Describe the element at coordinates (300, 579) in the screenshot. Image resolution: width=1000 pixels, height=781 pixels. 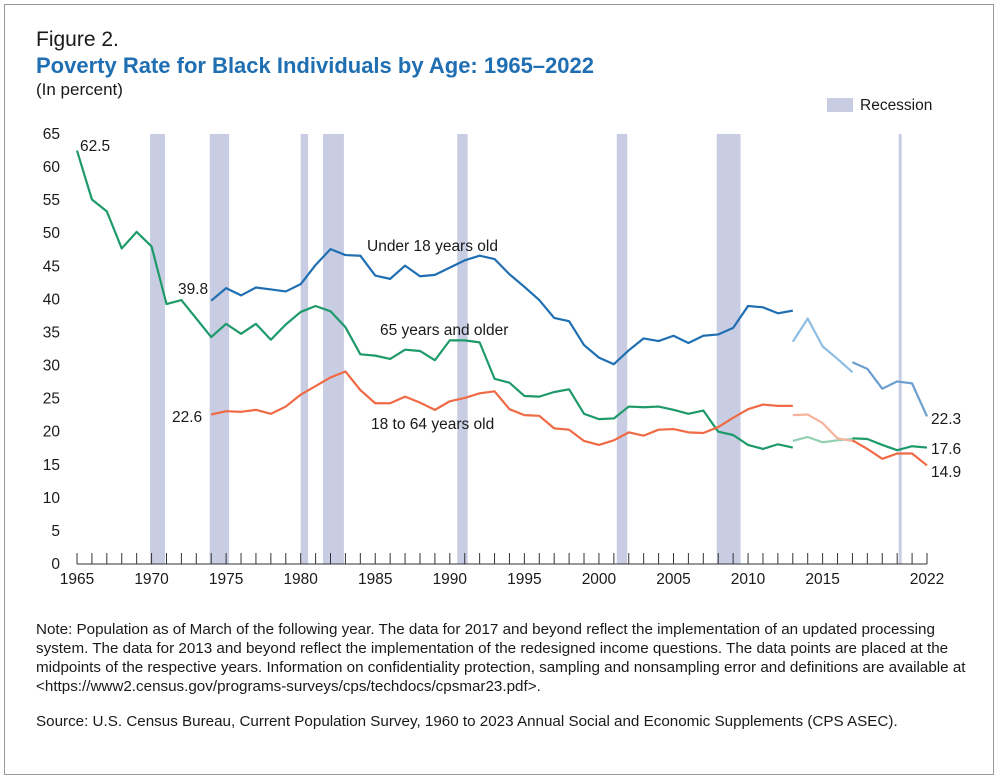
I see `x-tick-label-1980: 1980` at that location.